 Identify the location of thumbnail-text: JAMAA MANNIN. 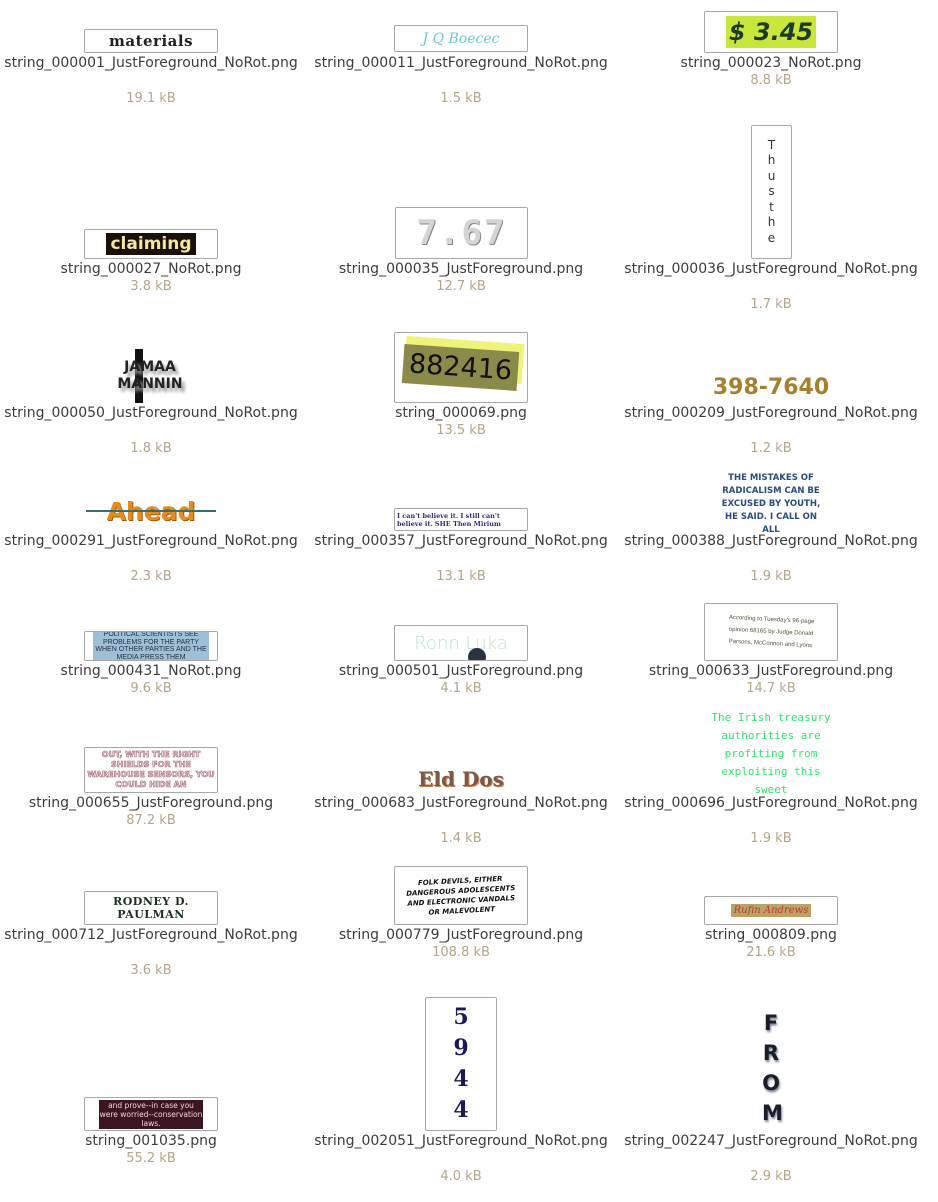
(150, 375).